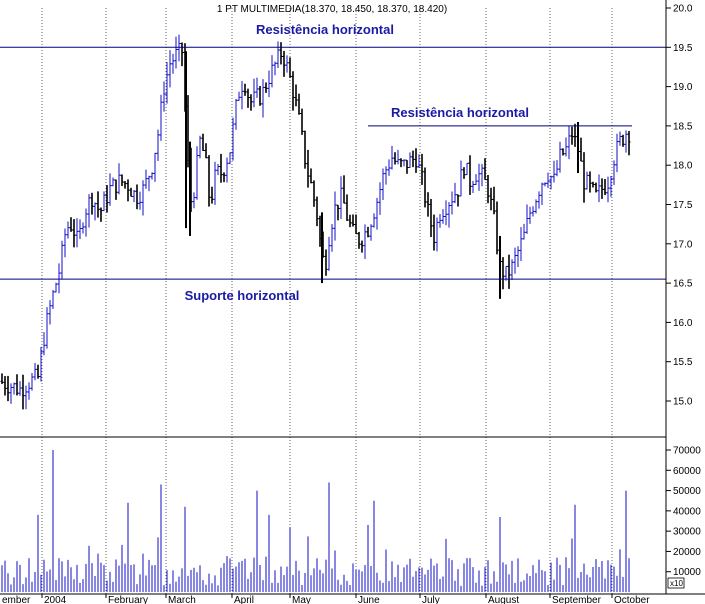 This screenshot has width=705, height=604. I want to click on volume-tick-label: 20000, so click(687, 552).